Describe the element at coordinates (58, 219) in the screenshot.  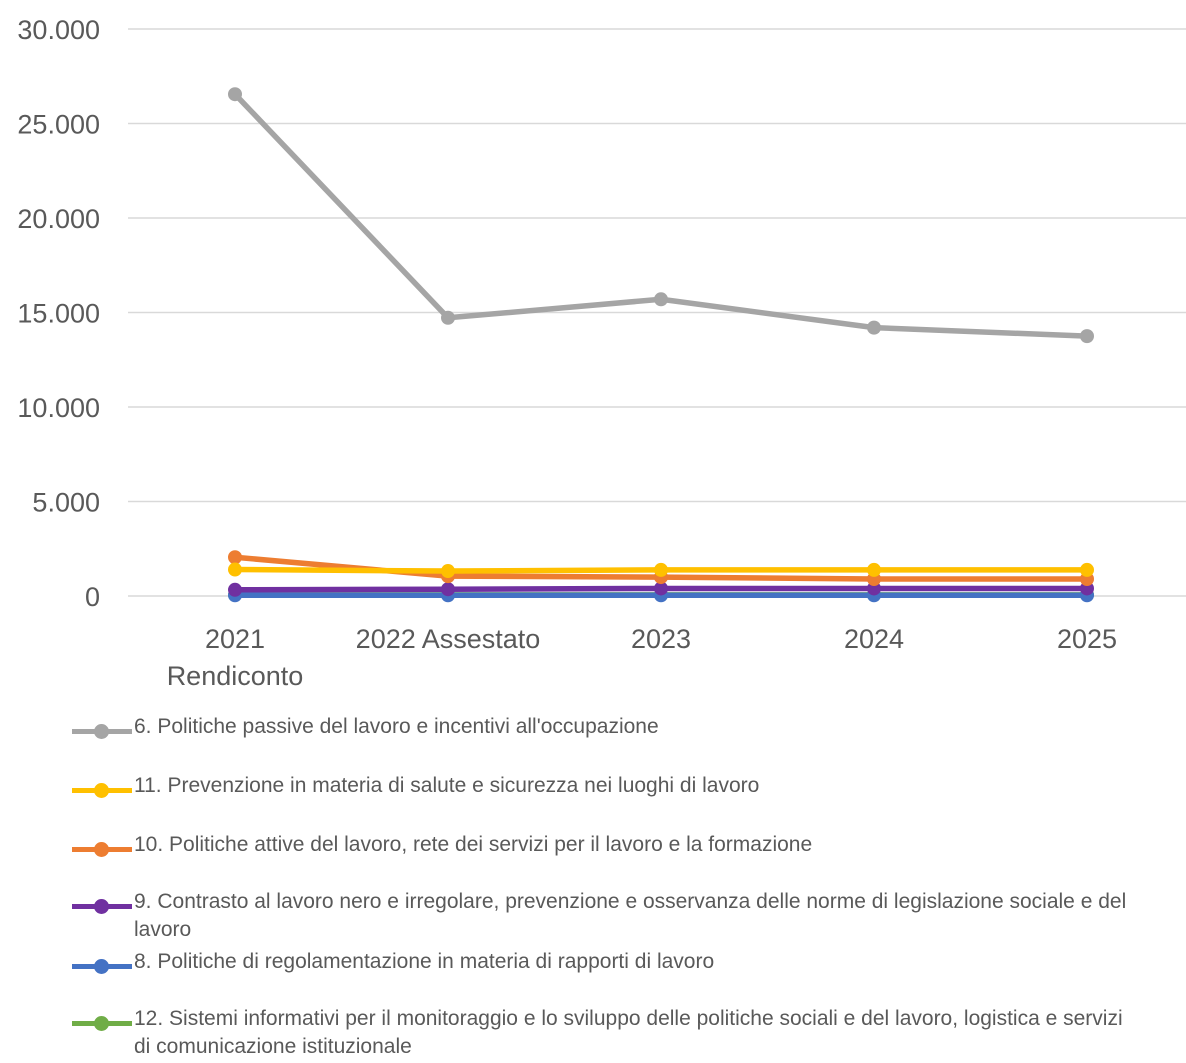
I see `y-tick-label: 20.000` at that location.